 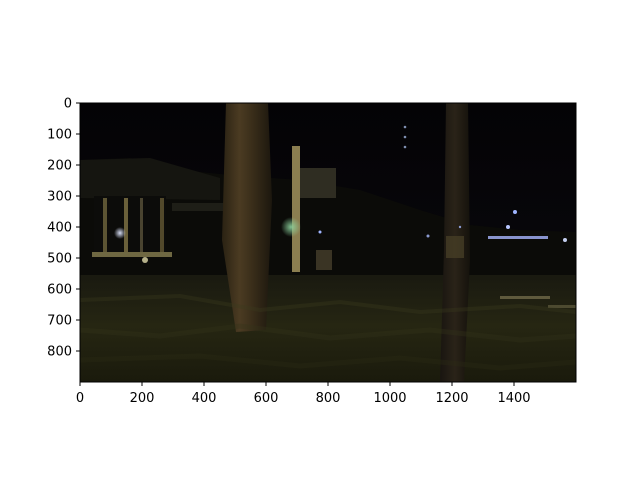 What do you see at coordinates (266, 398) in the screenshot?
I see `x-tick-label: 600` at bounding box center [266, 398].